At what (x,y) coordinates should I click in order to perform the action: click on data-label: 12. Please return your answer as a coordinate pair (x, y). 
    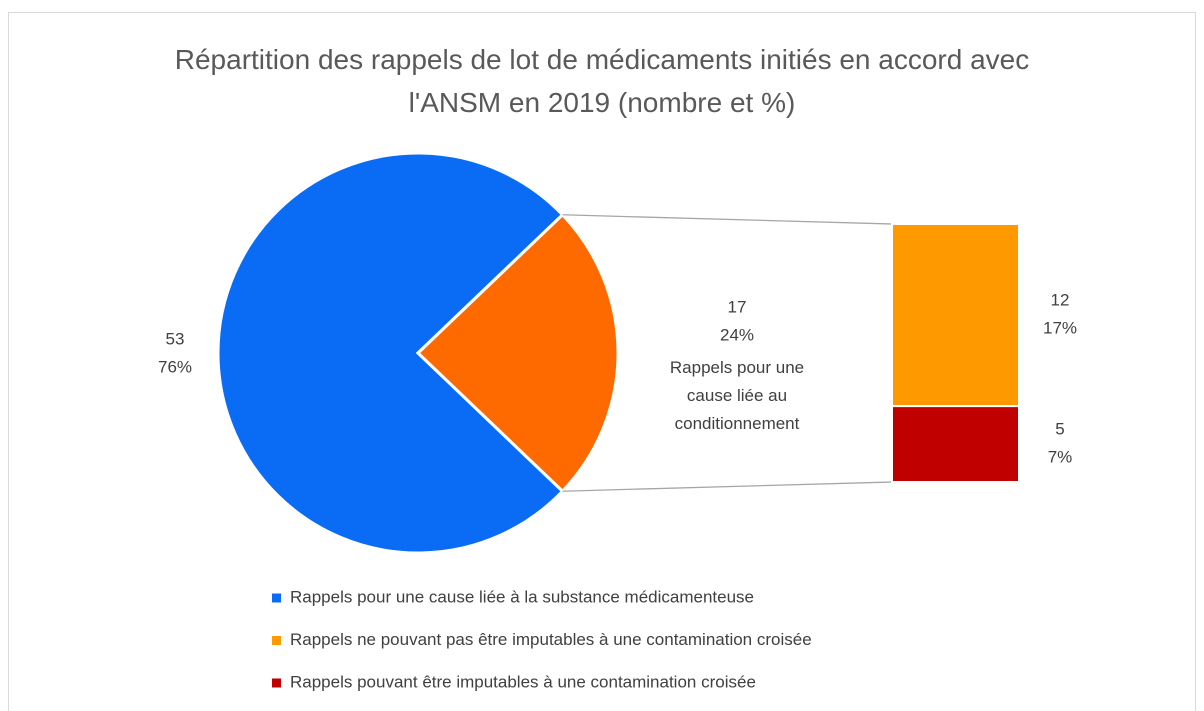
    Looking at the image, I should click on (1060, 300).